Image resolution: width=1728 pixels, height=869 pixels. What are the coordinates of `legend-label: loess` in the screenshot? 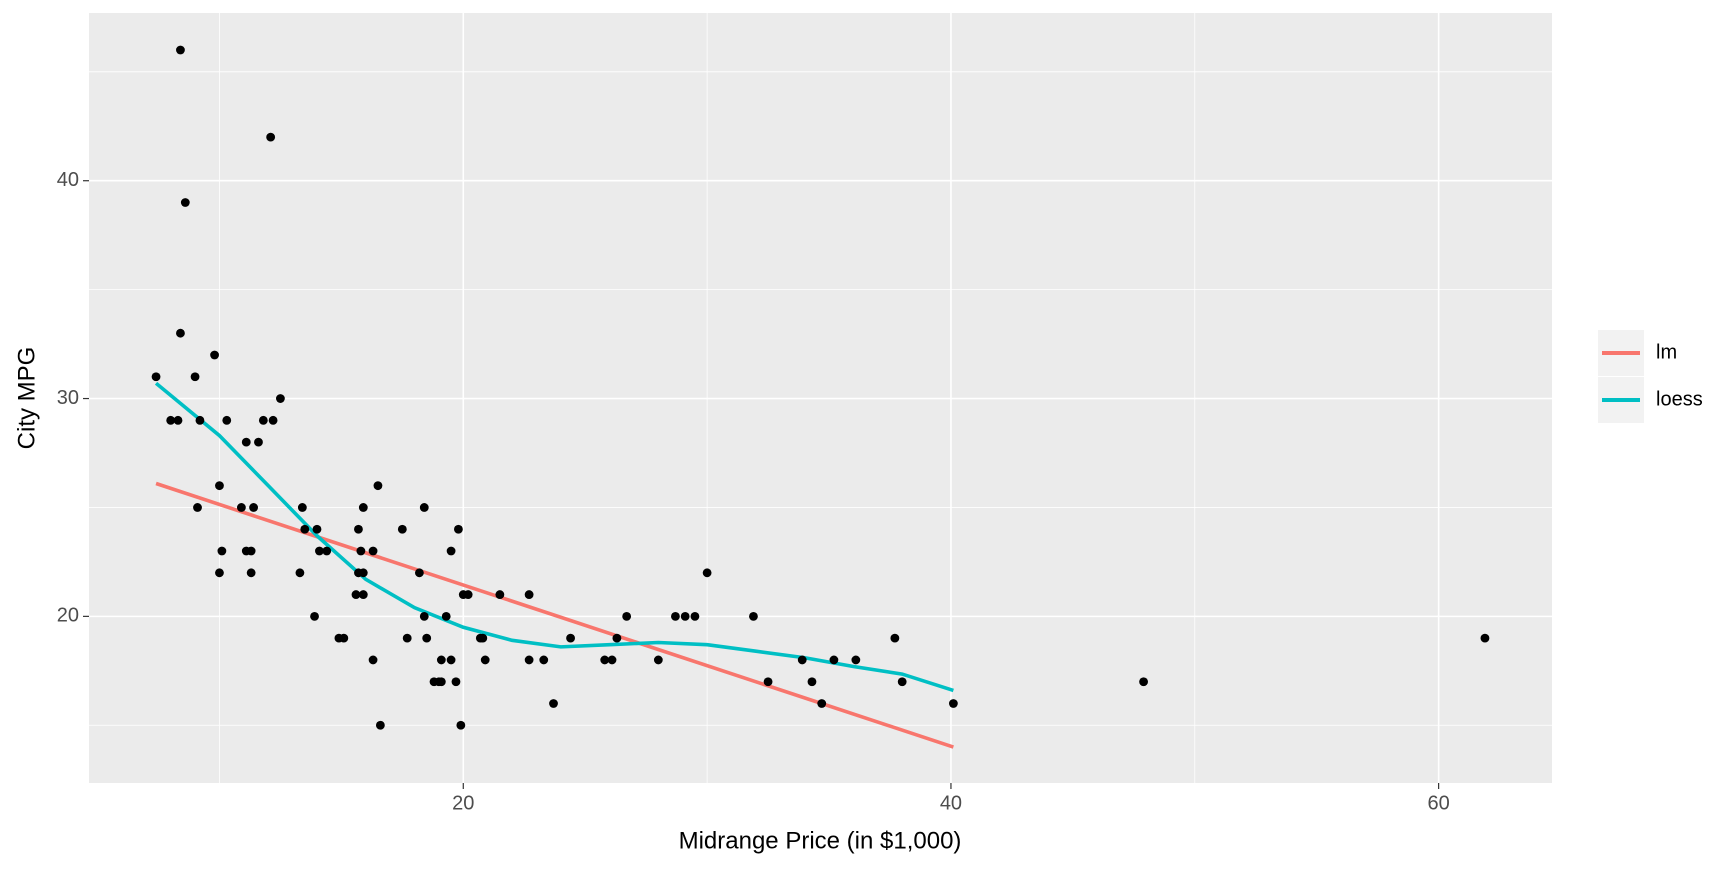 It's located at (1679, 399).